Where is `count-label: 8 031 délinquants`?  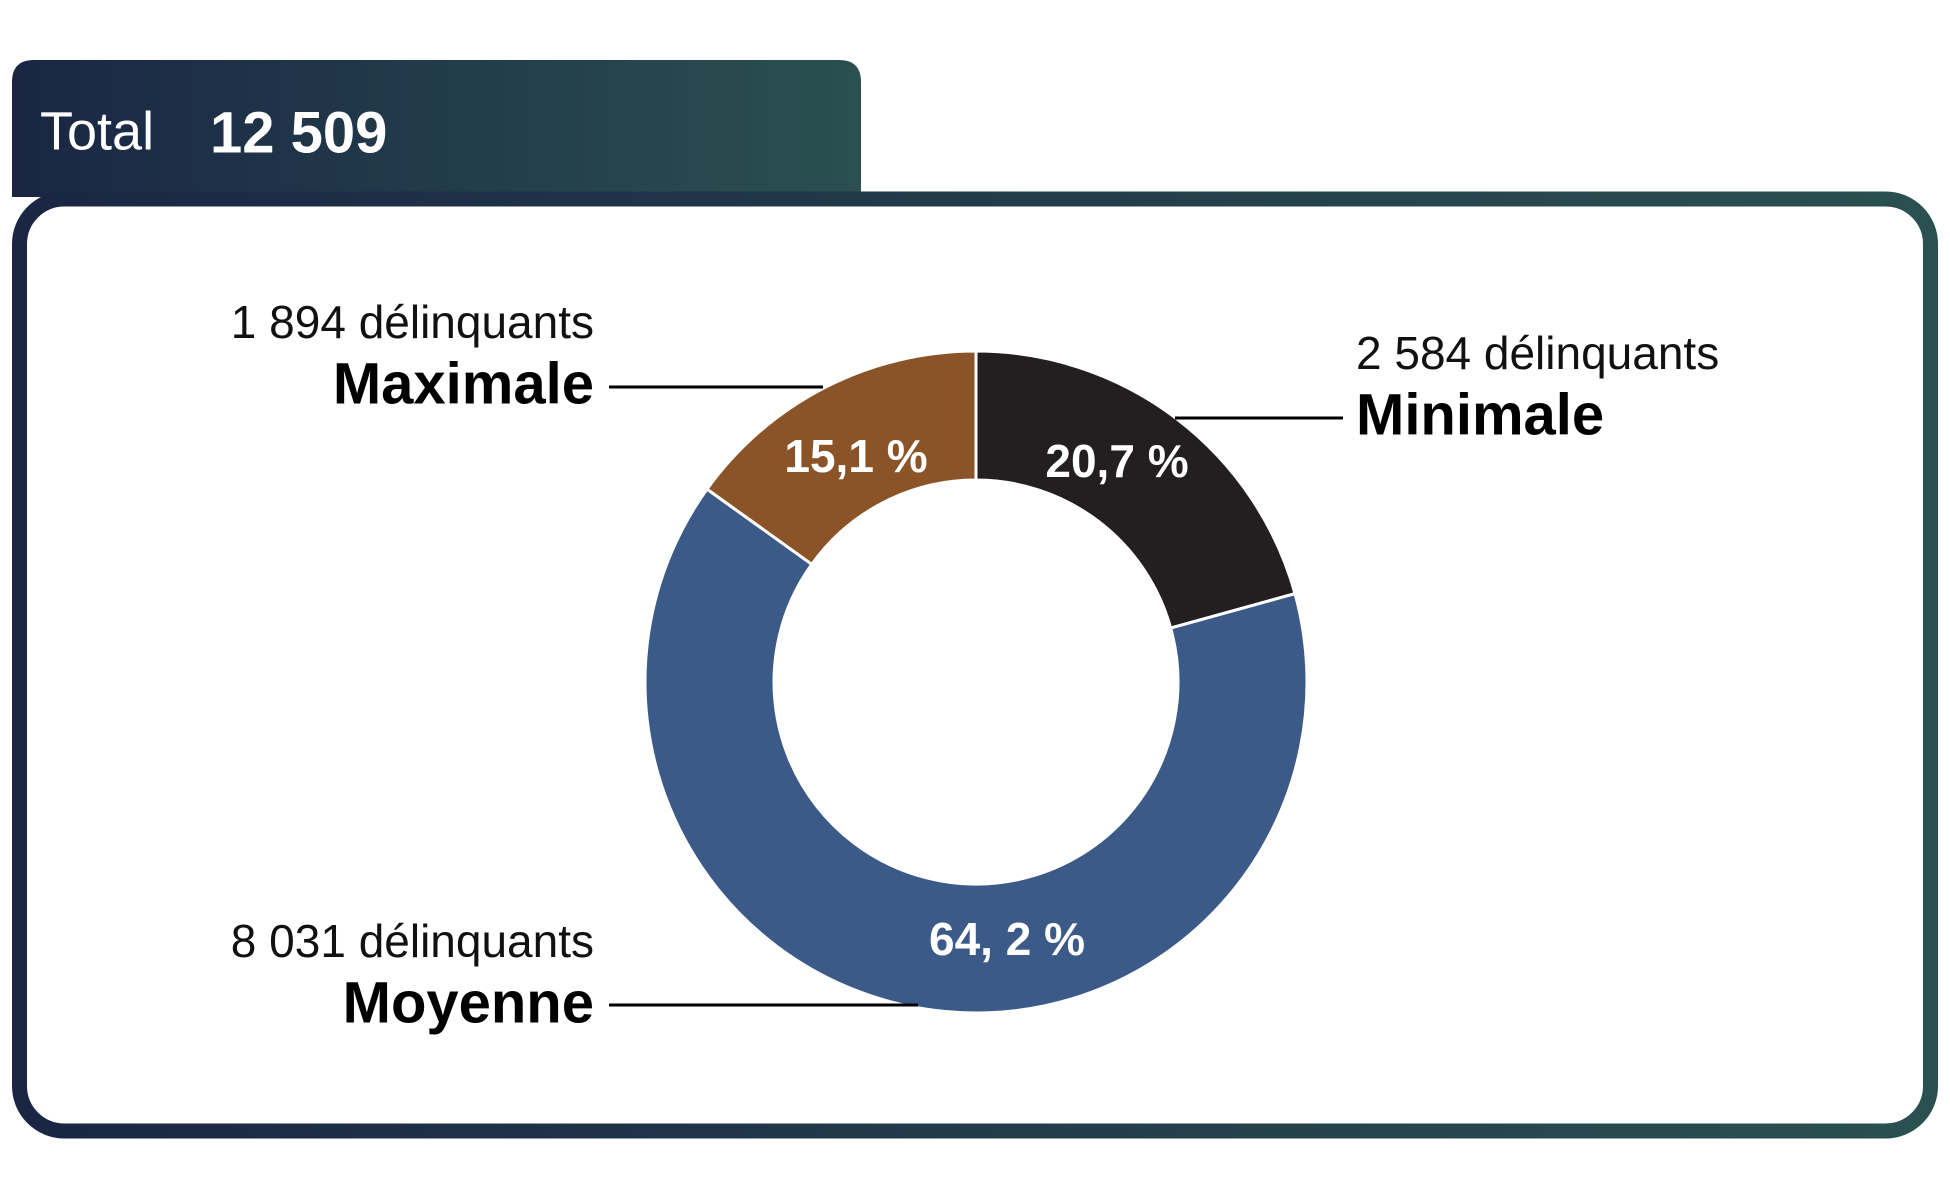 count-label: 8 031 délinquants is located at coordinates (412, 941).